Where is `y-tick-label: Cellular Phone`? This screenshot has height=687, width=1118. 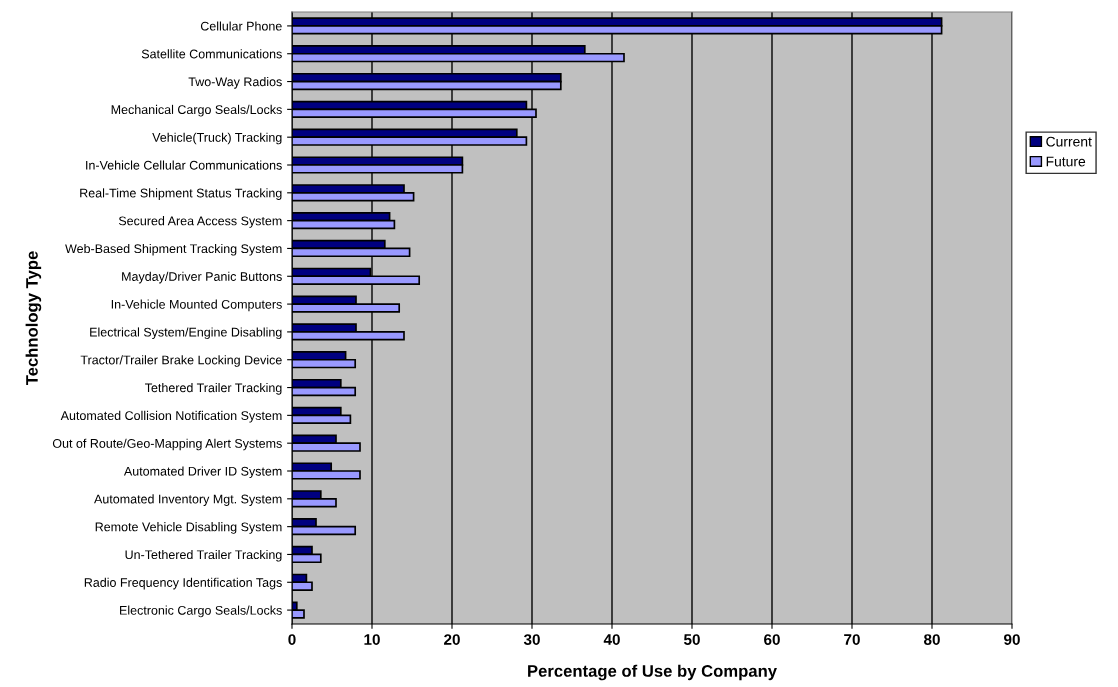
y-tick-label: Cellular Phone is located at coordinates (241, 26).